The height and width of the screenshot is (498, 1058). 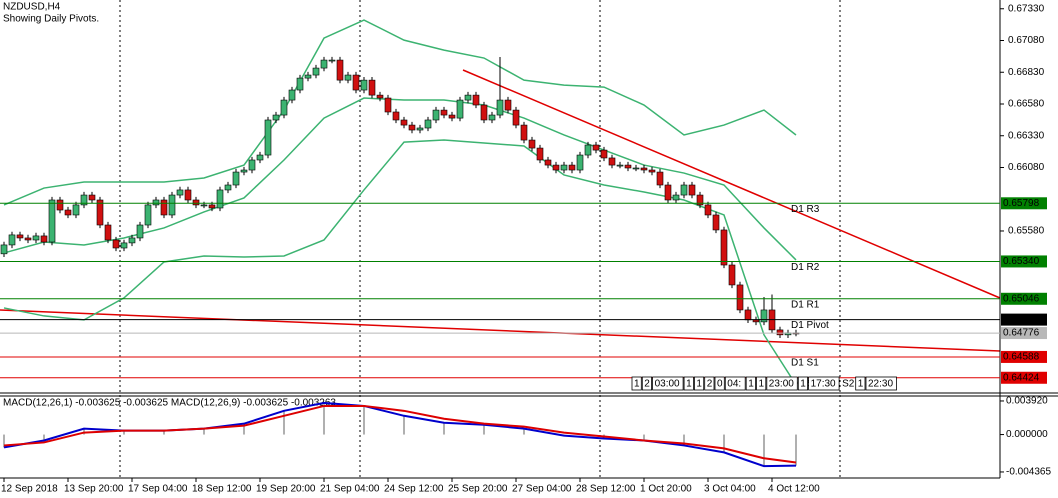 What do you see at coordinates (542, 489) in the screenshot?
I see `x-tick-label: 27 Sep 04:00` at bounding box center [542, 489].